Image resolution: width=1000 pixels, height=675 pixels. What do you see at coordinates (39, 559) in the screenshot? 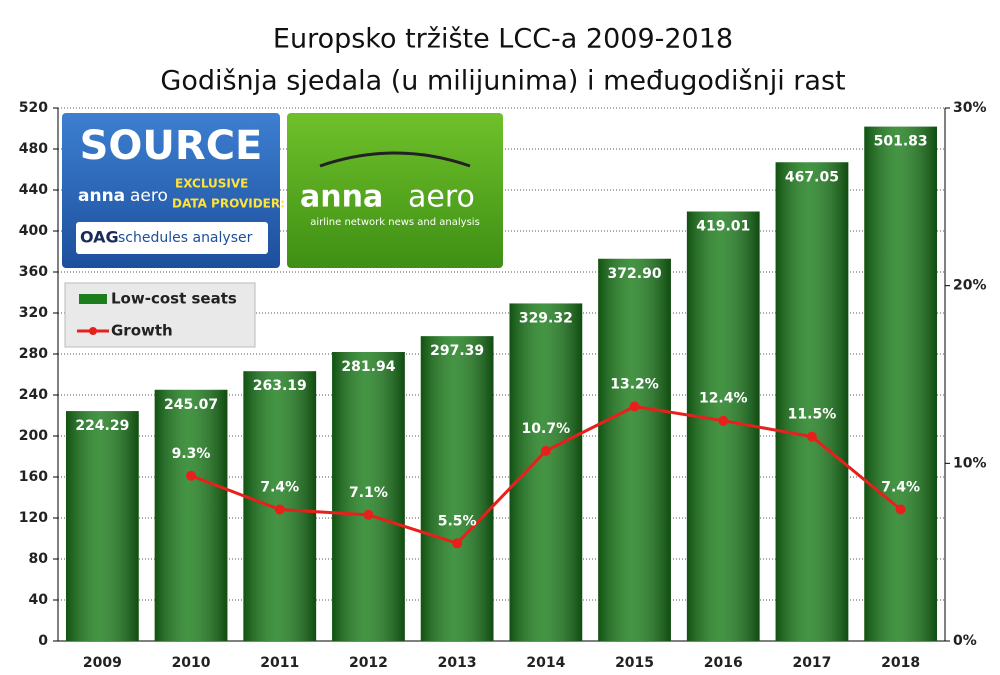
I see `y-tick-label: 80` at bounding box center [39, 559].